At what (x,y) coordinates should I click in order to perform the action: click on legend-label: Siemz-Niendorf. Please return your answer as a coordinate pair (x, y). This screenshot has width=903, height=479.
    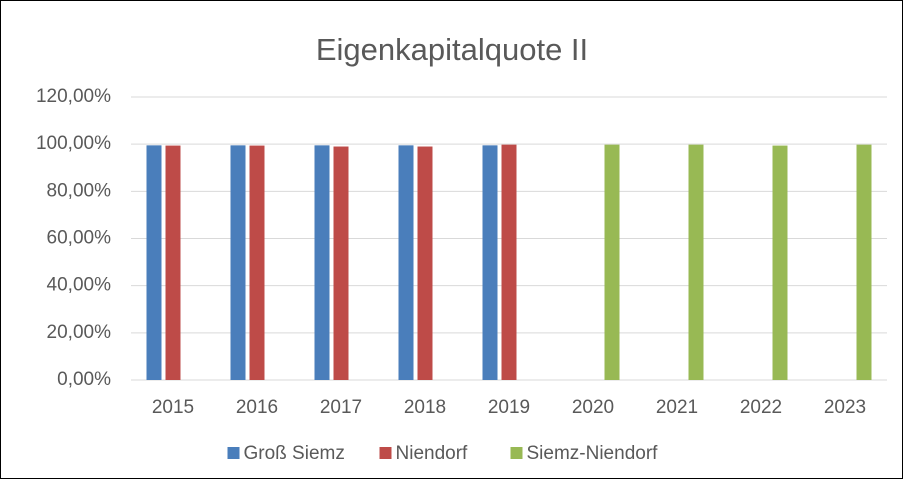
    Looking at the image, I should click on (593, 453).